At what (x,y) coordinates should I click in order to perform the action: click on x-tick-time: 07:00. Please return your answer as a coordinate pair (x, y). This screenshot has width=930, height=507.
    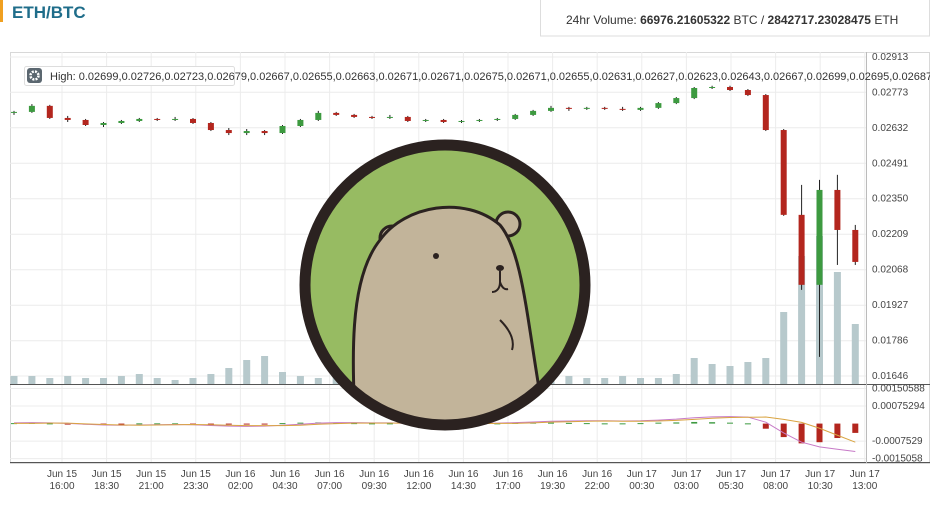
    Looking at the image, I should click on (329, 486).